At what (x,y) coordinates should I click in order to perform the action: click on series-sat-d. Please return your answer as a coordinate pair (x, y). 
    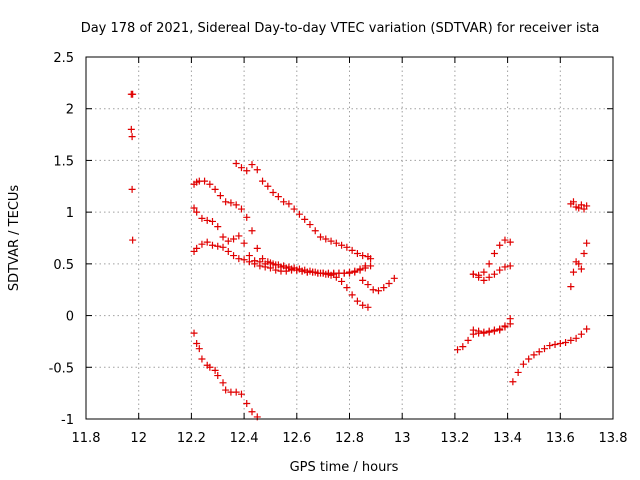
    Looking at the image, I should click on (282, 257).